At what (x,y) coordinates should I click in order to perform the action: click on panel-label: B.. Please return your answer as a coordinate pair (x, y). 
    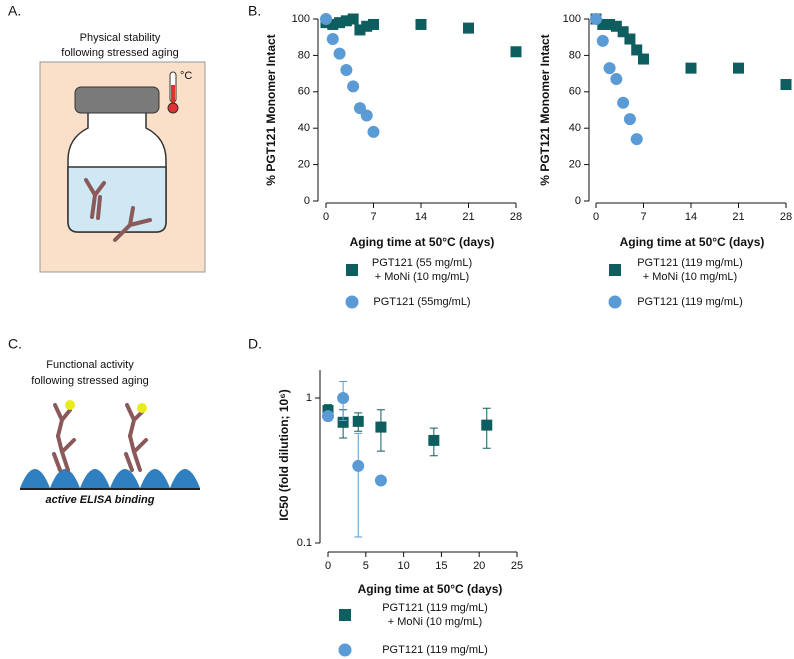
    Looking at the image, I should click on (254, 11).